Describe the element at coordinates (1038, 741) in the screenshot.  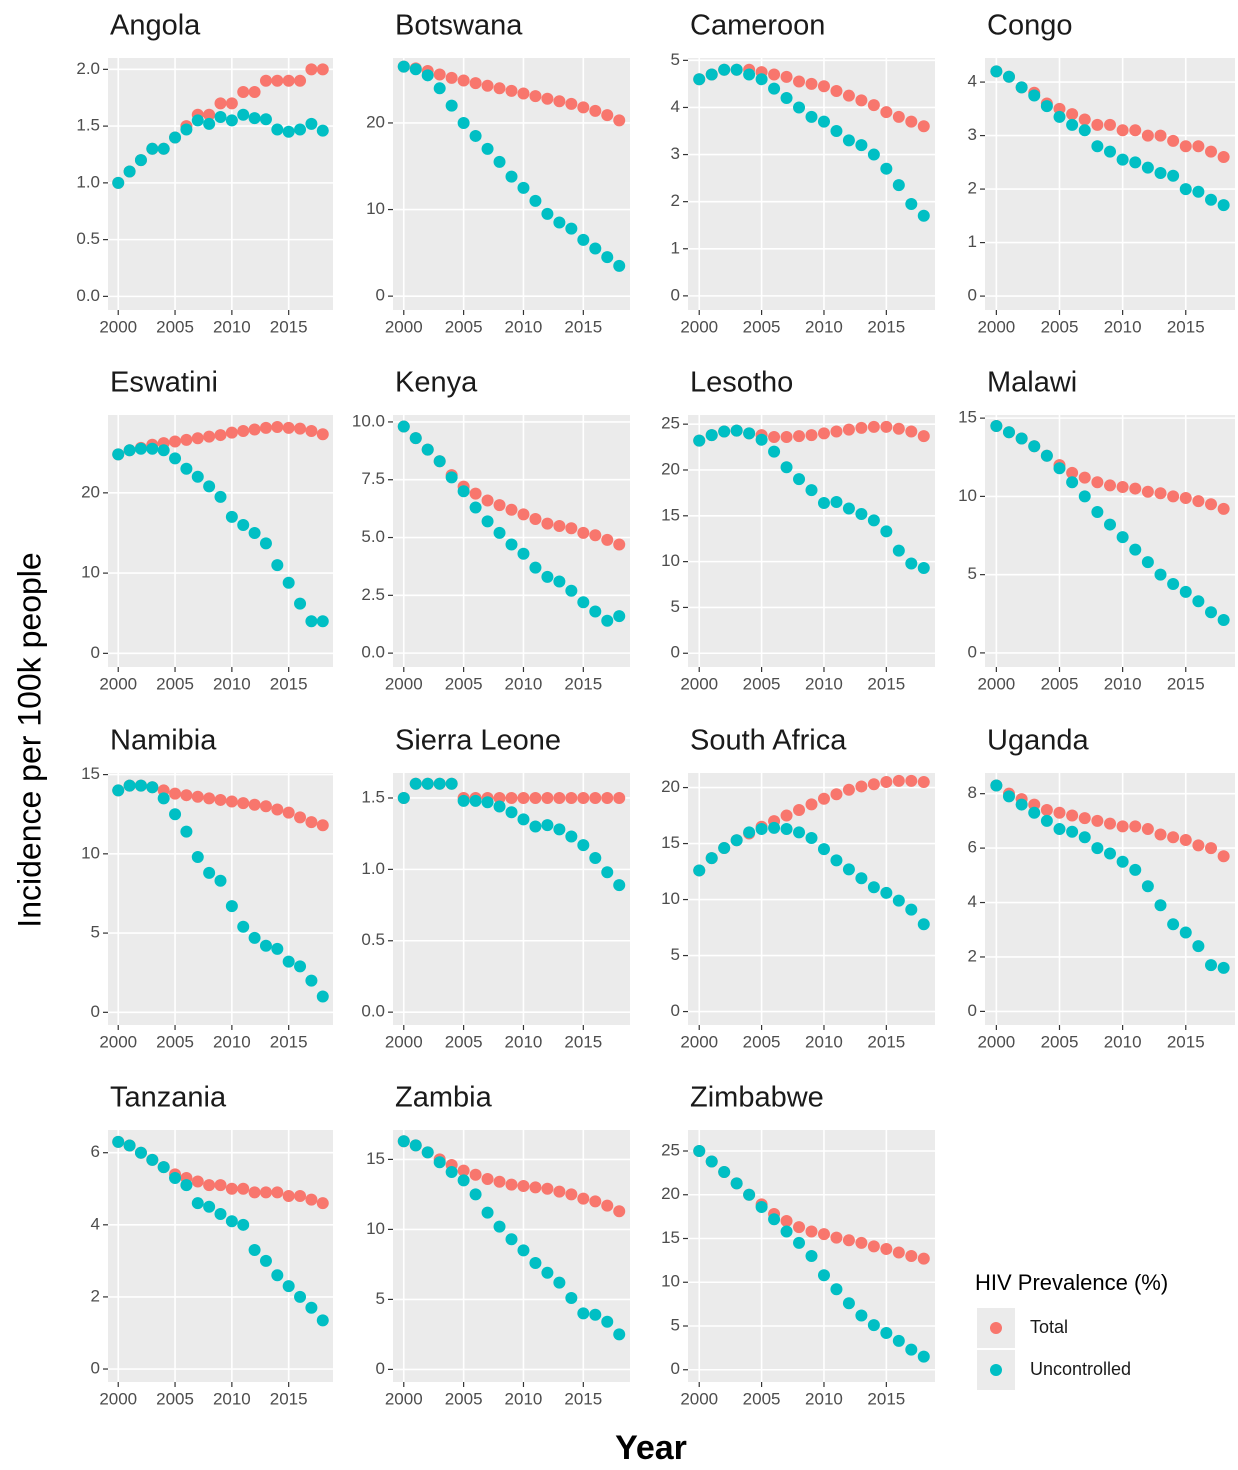
I see `panel-title: Uganda` at that location.